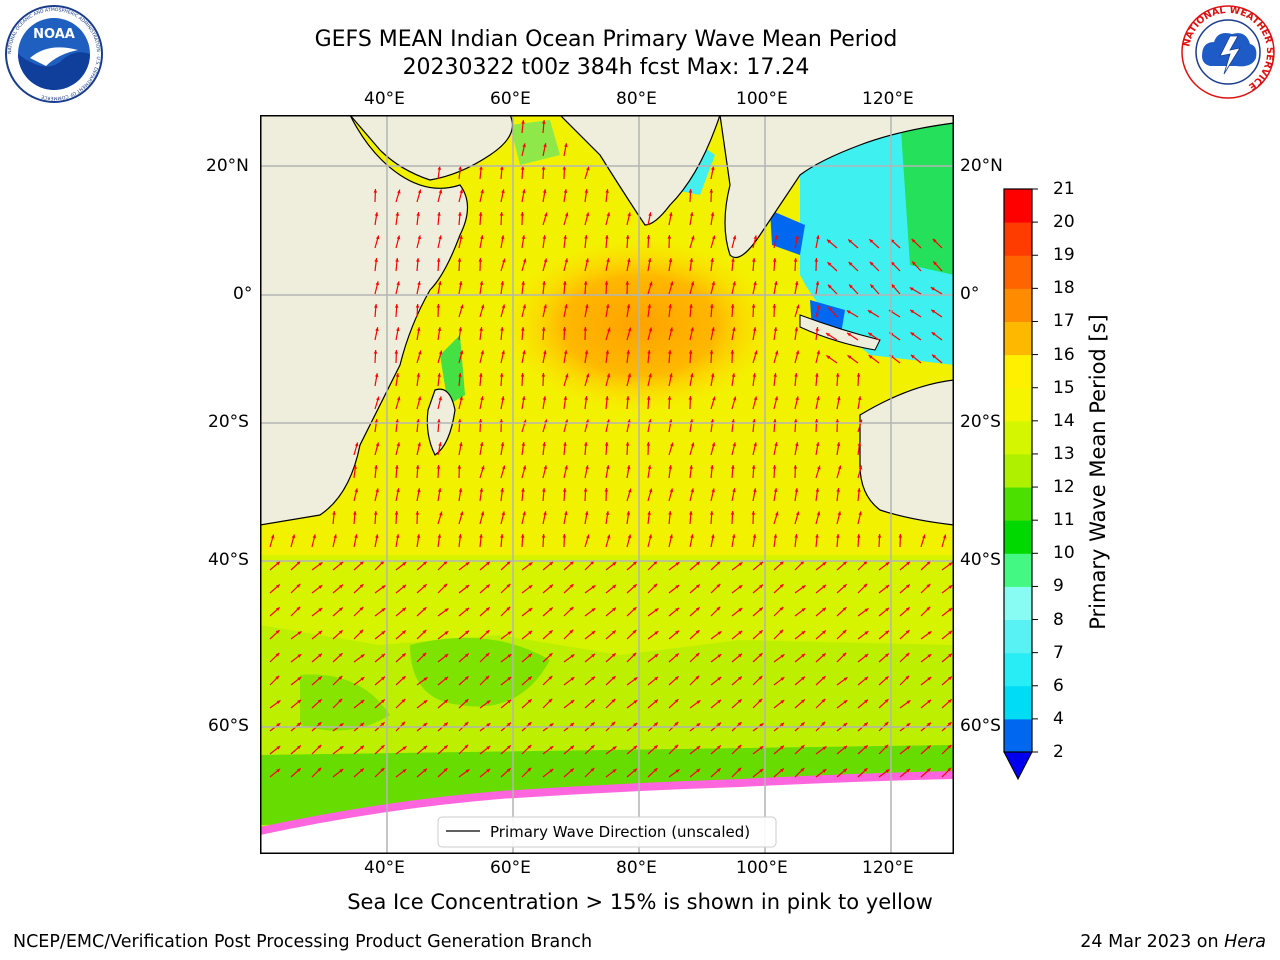  What do you see at coordinates (1018, 766) in the screenshot?
I see `colorbar-extend-triangle` at bounding box center [1018, 766].